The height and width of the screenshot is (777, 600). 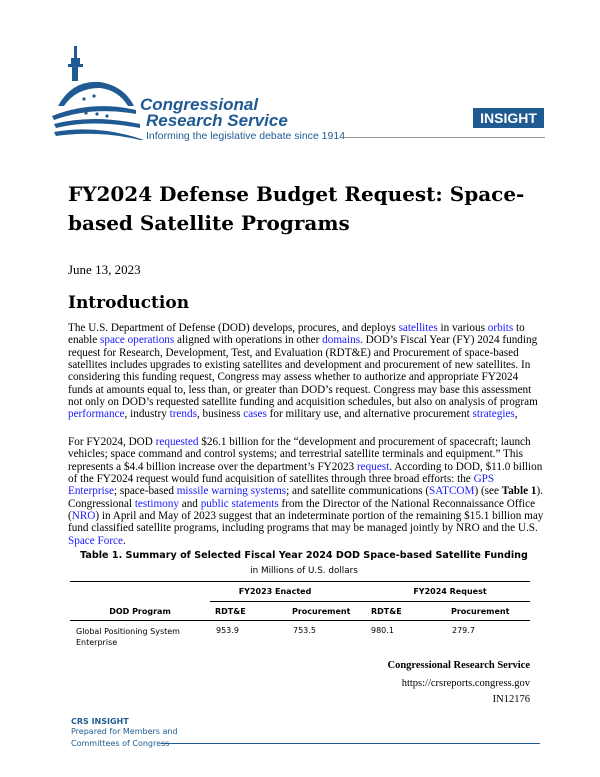 What do you see at coordinates (140, 611) in the screenshot?
I see `col-header-program: DOD Program` at bounding box center [140, 611].